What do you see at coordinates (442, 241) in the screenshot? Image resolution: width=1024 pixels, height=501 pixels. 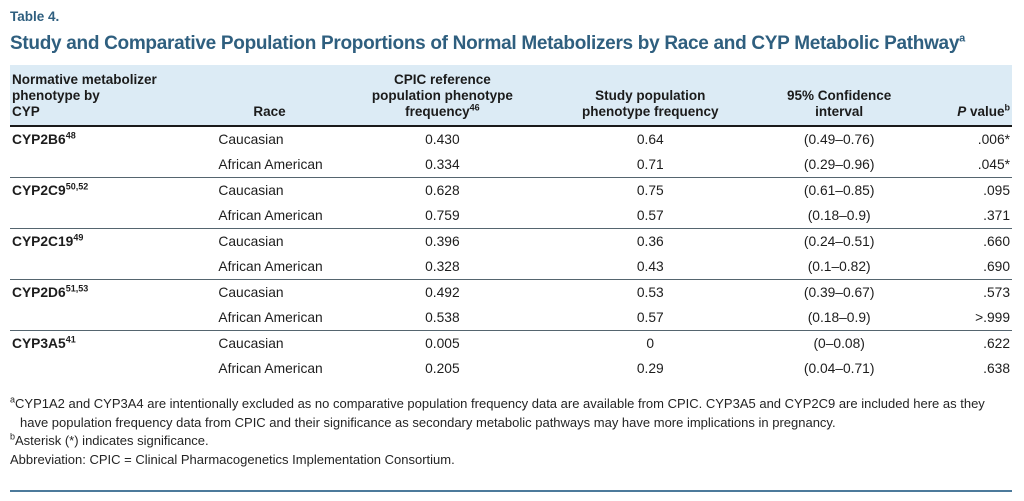 I see `cell-cpic: 0.396` at bounding box center [442, 241].